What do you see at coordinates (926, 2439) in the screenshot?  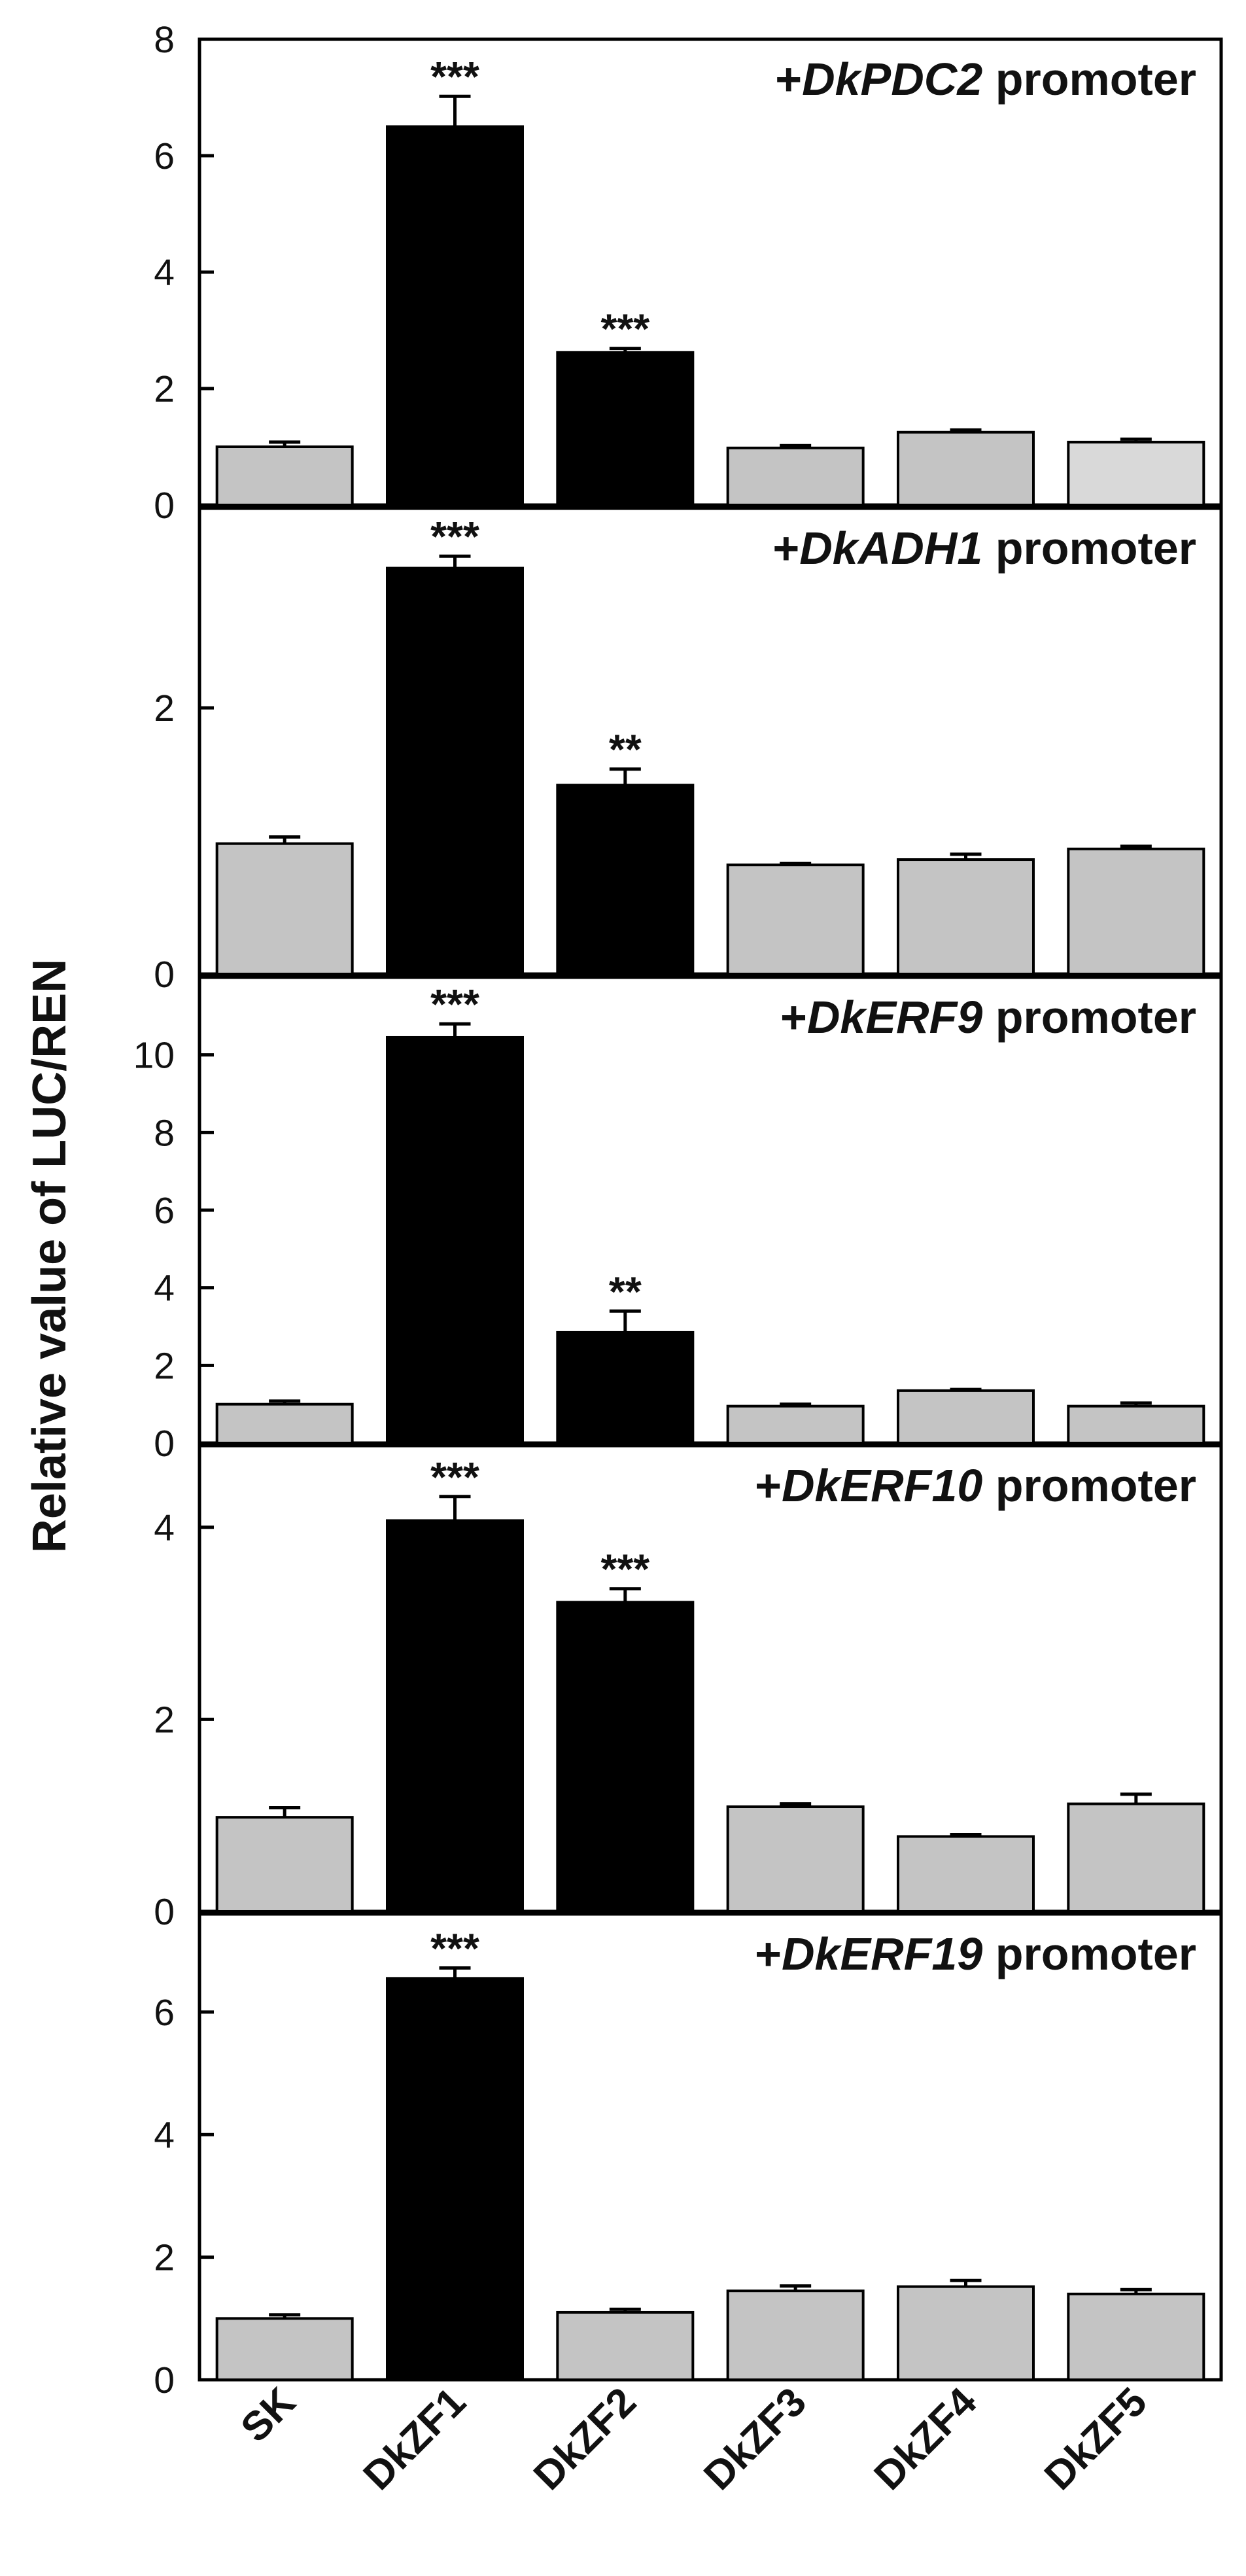 I see `x-tick-label-DkZF4: DkZF4` at bounding box center [926, 2439].